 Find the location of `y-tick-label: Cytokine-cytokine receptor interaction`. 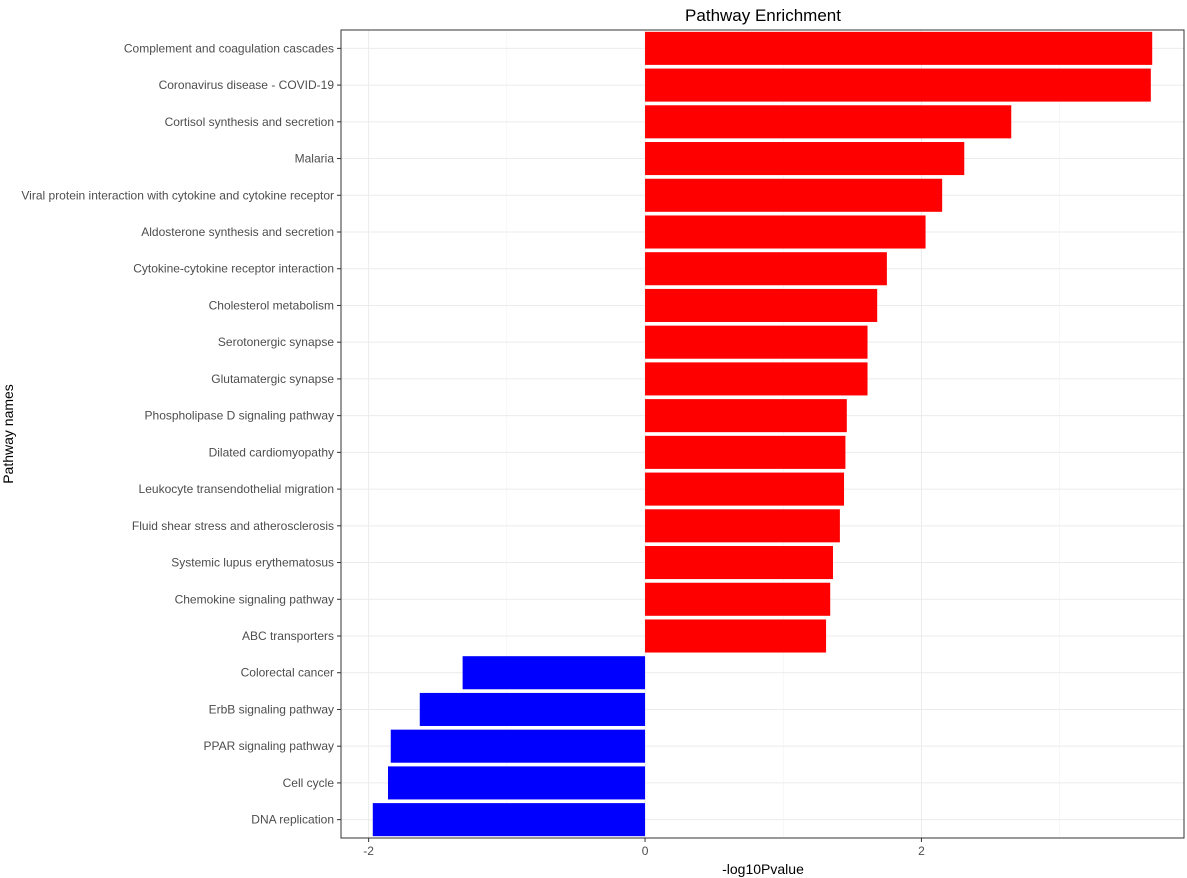

y-tick-label: Cytokine-cytokine receptor interaction is located at coordinates (233, 269).